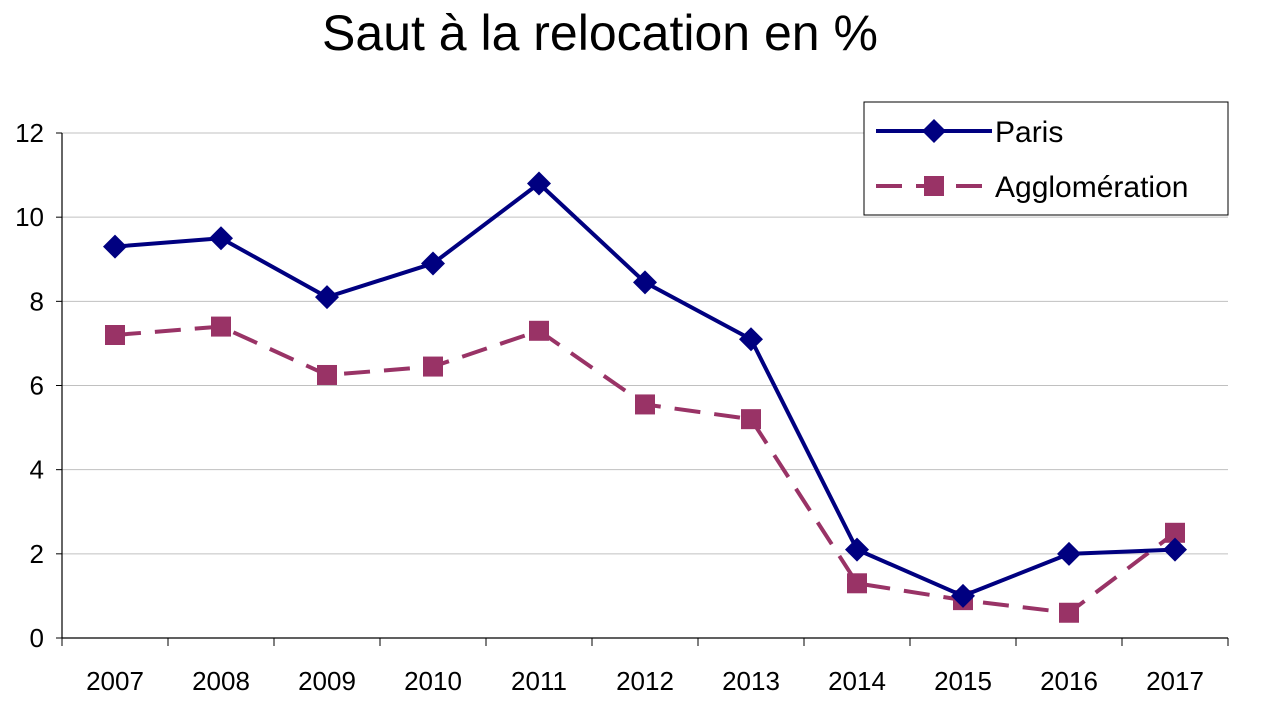  Describe the element at coordinates (963, 681) in the screenshot. I see `x-tick-label: 2015` at that location.